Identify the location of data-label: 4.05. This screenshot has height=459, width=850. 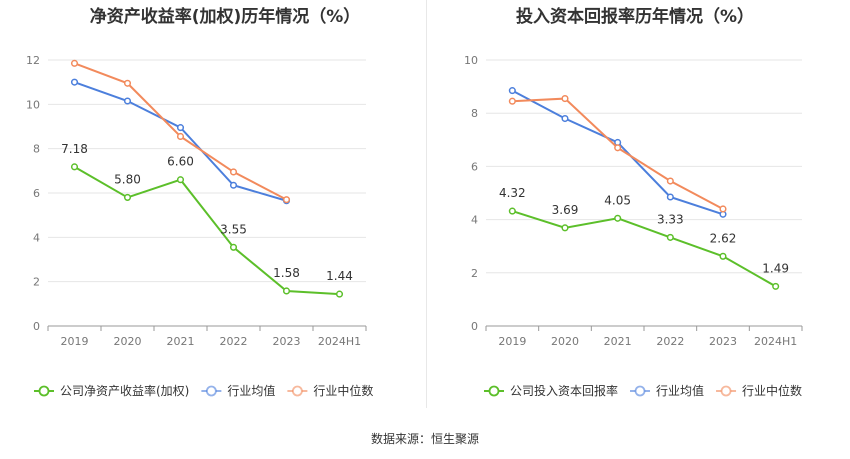
(617, 200).